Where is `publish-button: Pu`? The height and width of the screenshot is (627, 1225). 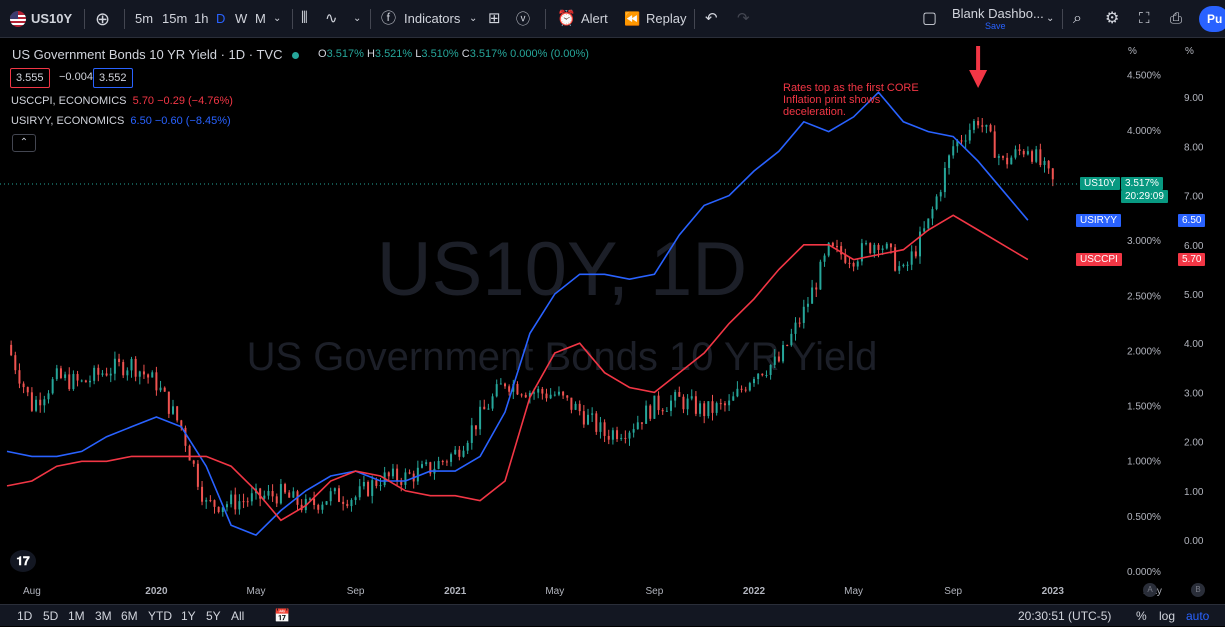 publish-button: Pu is located at coordinates (1212, 19).